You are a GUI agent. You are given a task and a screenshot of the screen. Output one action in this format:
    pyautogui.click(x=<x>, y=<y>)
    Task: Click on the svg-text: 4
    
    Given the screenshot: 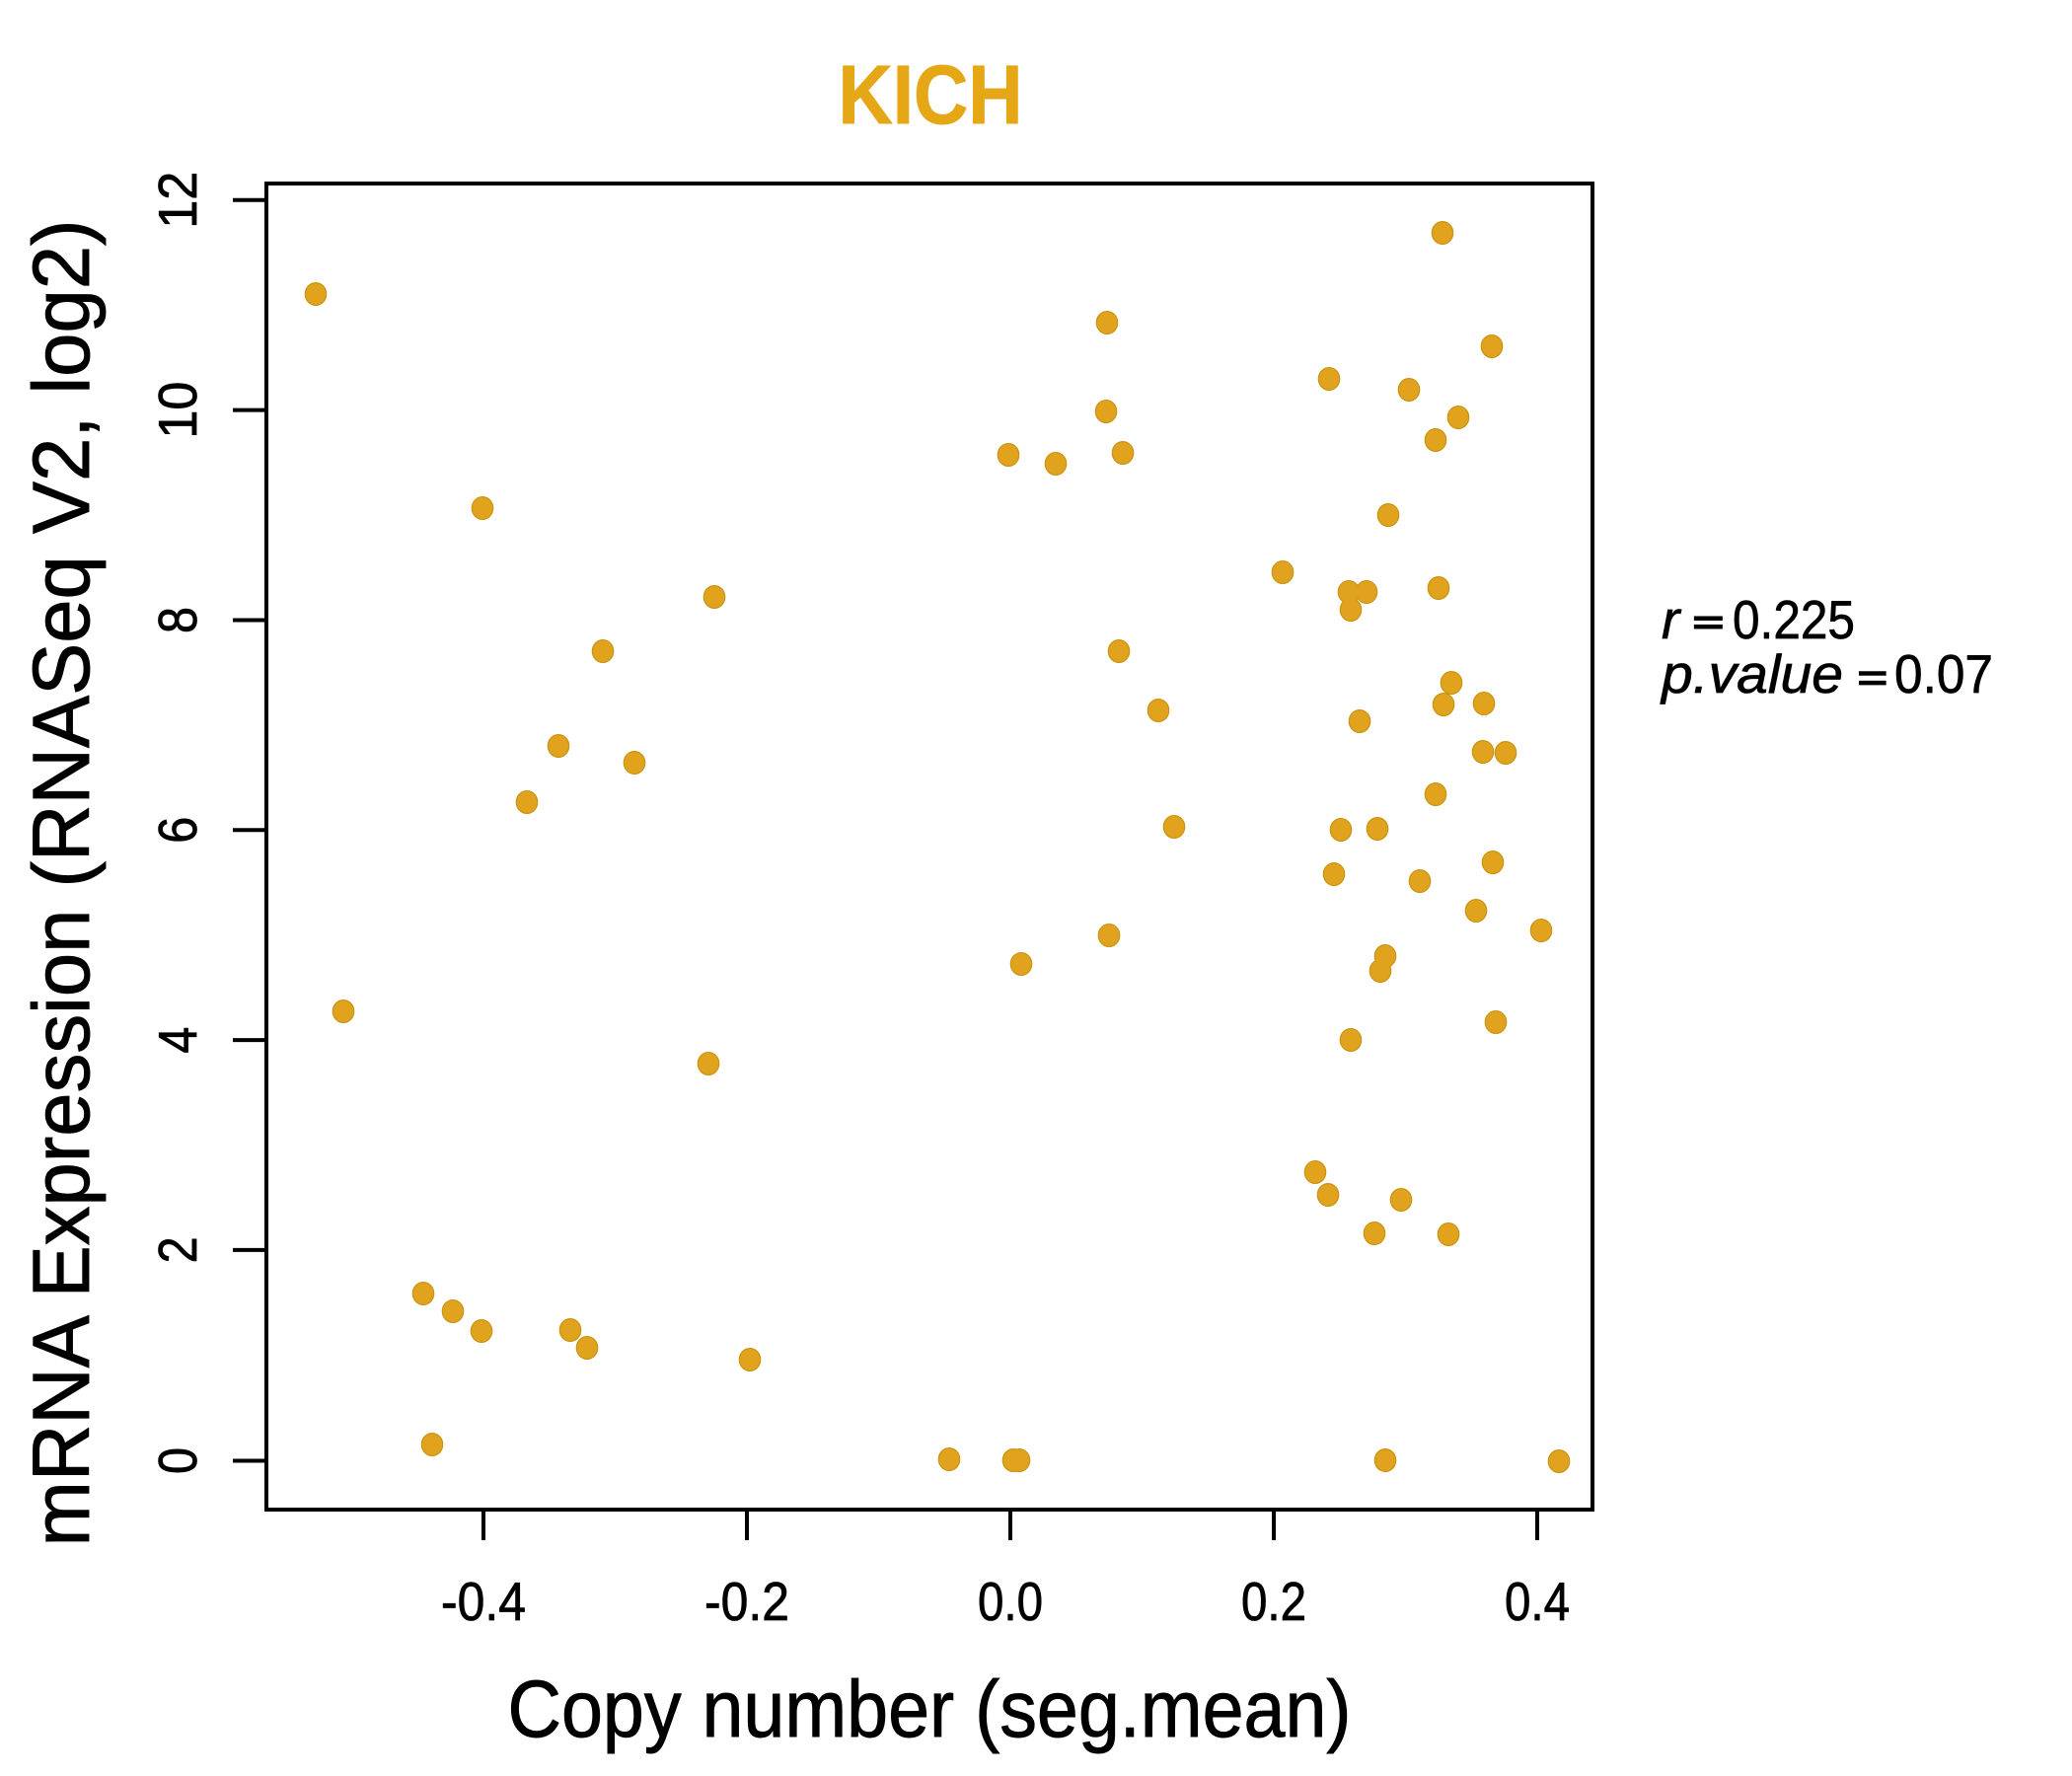 What is the action you would take?
    pyautogui.click(x=178, y=1040)
    